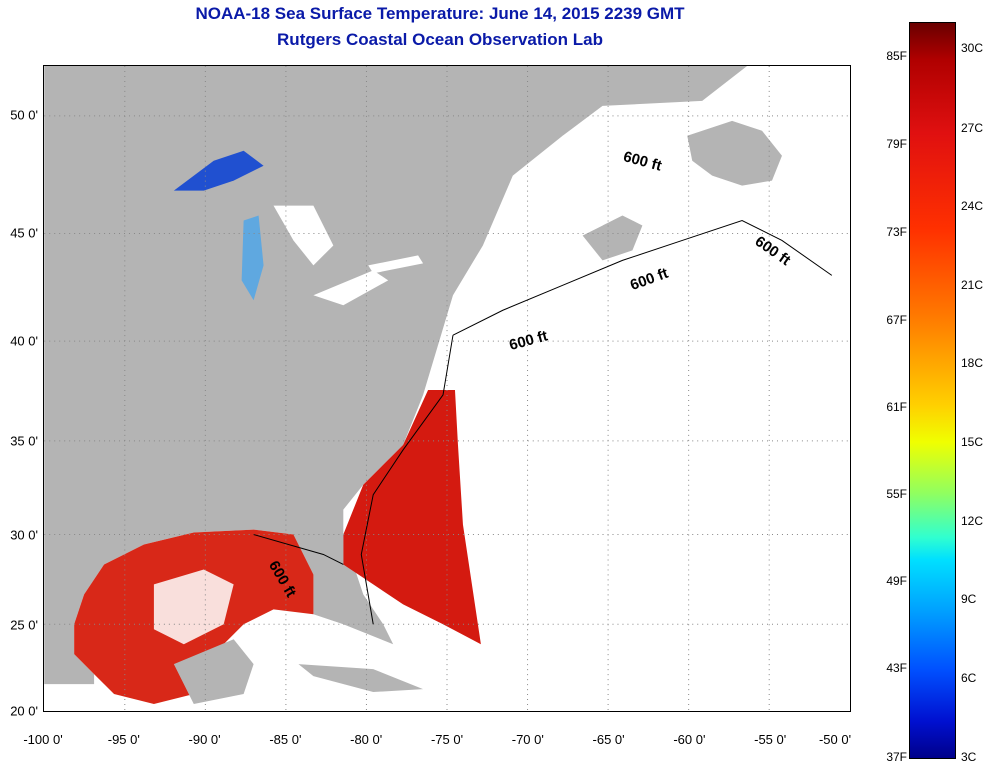  Describe the element at coordinates (734, 153) in the screenshot. I see `land-newfoundland` at that location.